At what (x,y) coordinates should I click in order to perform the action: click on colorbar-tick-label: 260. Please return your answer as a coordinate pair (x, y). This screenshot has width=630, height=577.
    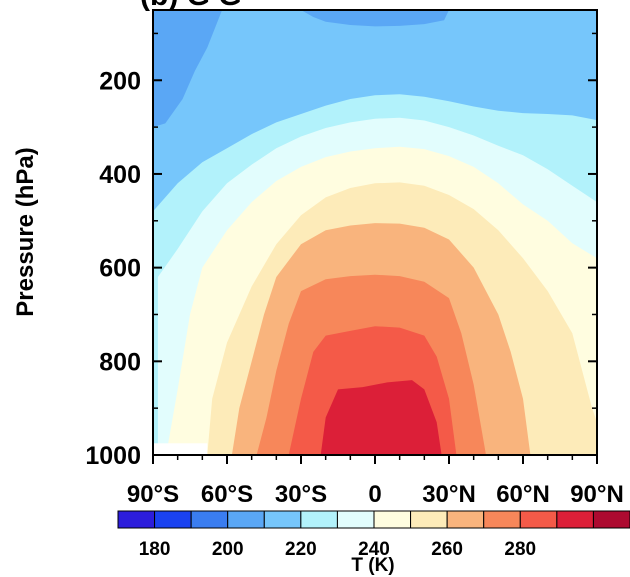
    Looking at the image, I should click on (447, 549).